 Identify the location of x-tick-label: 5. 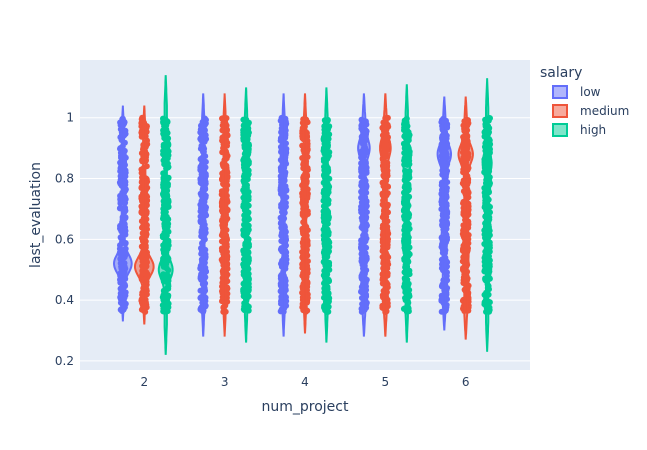
(386, 382).